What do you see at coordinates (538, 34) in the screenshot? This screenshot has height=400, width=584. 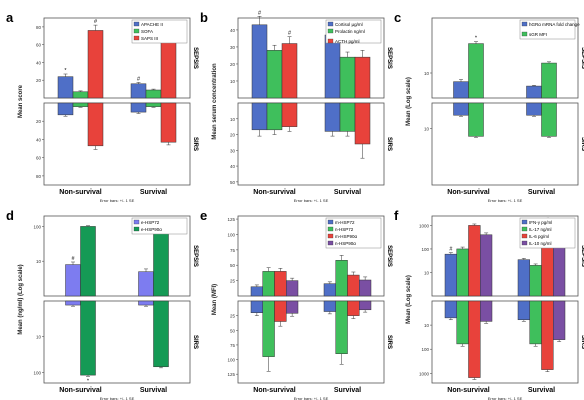 I see `legend-label: sGR MFI` at bounding box center [538, 34].